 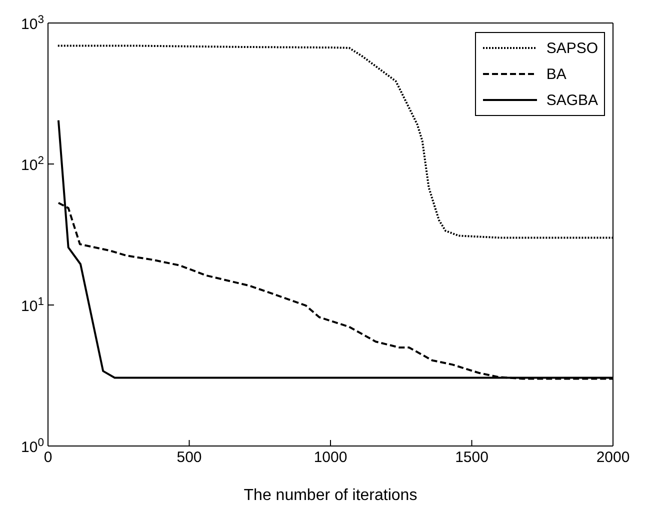 I want to click on x-axis-title: The number of iterations, so click(x=331, y=495).